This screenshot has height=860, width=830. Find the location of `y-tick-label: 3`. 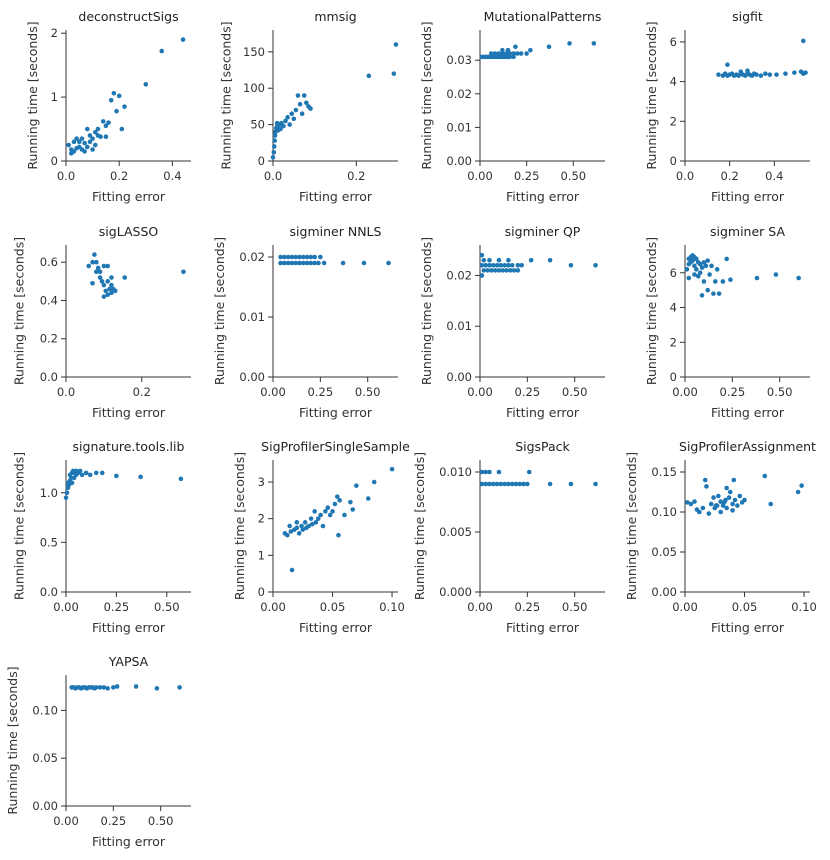

y-tick-label: 3 is located at coordinates (261, 482).